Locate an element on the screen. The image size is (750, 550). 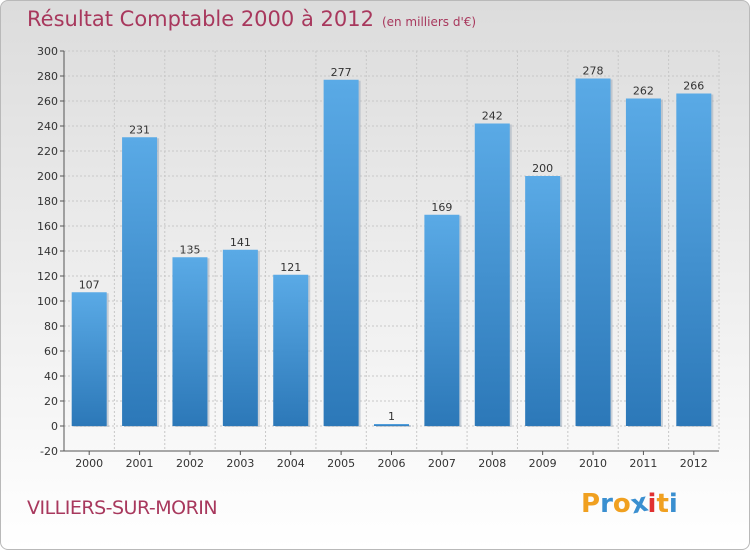
value-label-2007: 169 is located at coordinates (441, 207).